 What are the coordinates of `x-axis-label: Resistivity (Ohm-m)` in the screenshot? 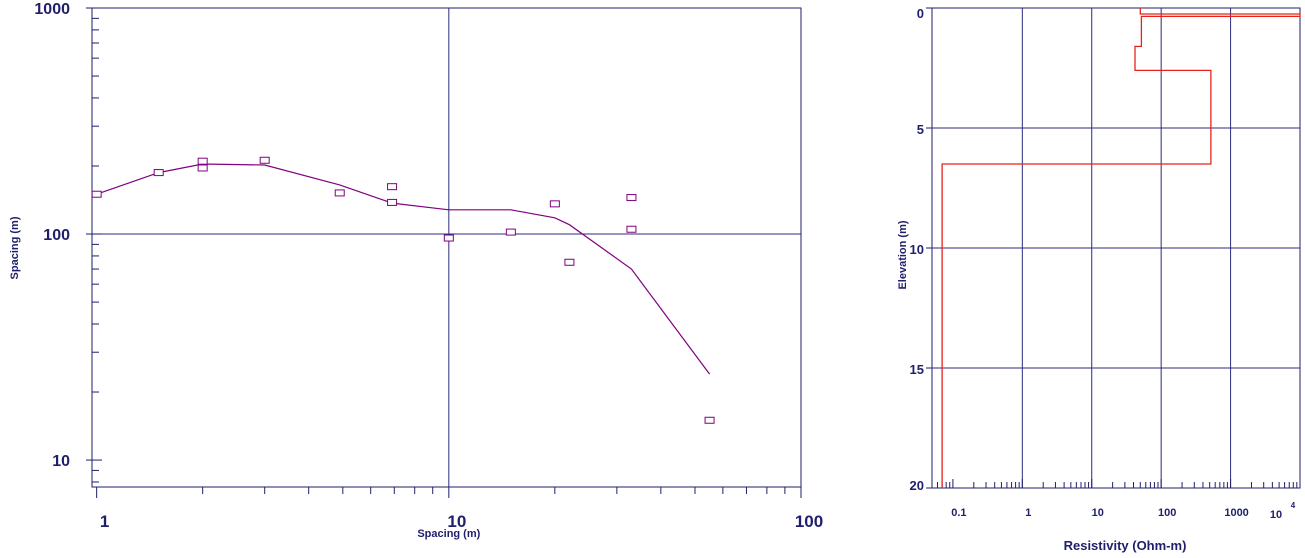 It's located at (1125, 545).